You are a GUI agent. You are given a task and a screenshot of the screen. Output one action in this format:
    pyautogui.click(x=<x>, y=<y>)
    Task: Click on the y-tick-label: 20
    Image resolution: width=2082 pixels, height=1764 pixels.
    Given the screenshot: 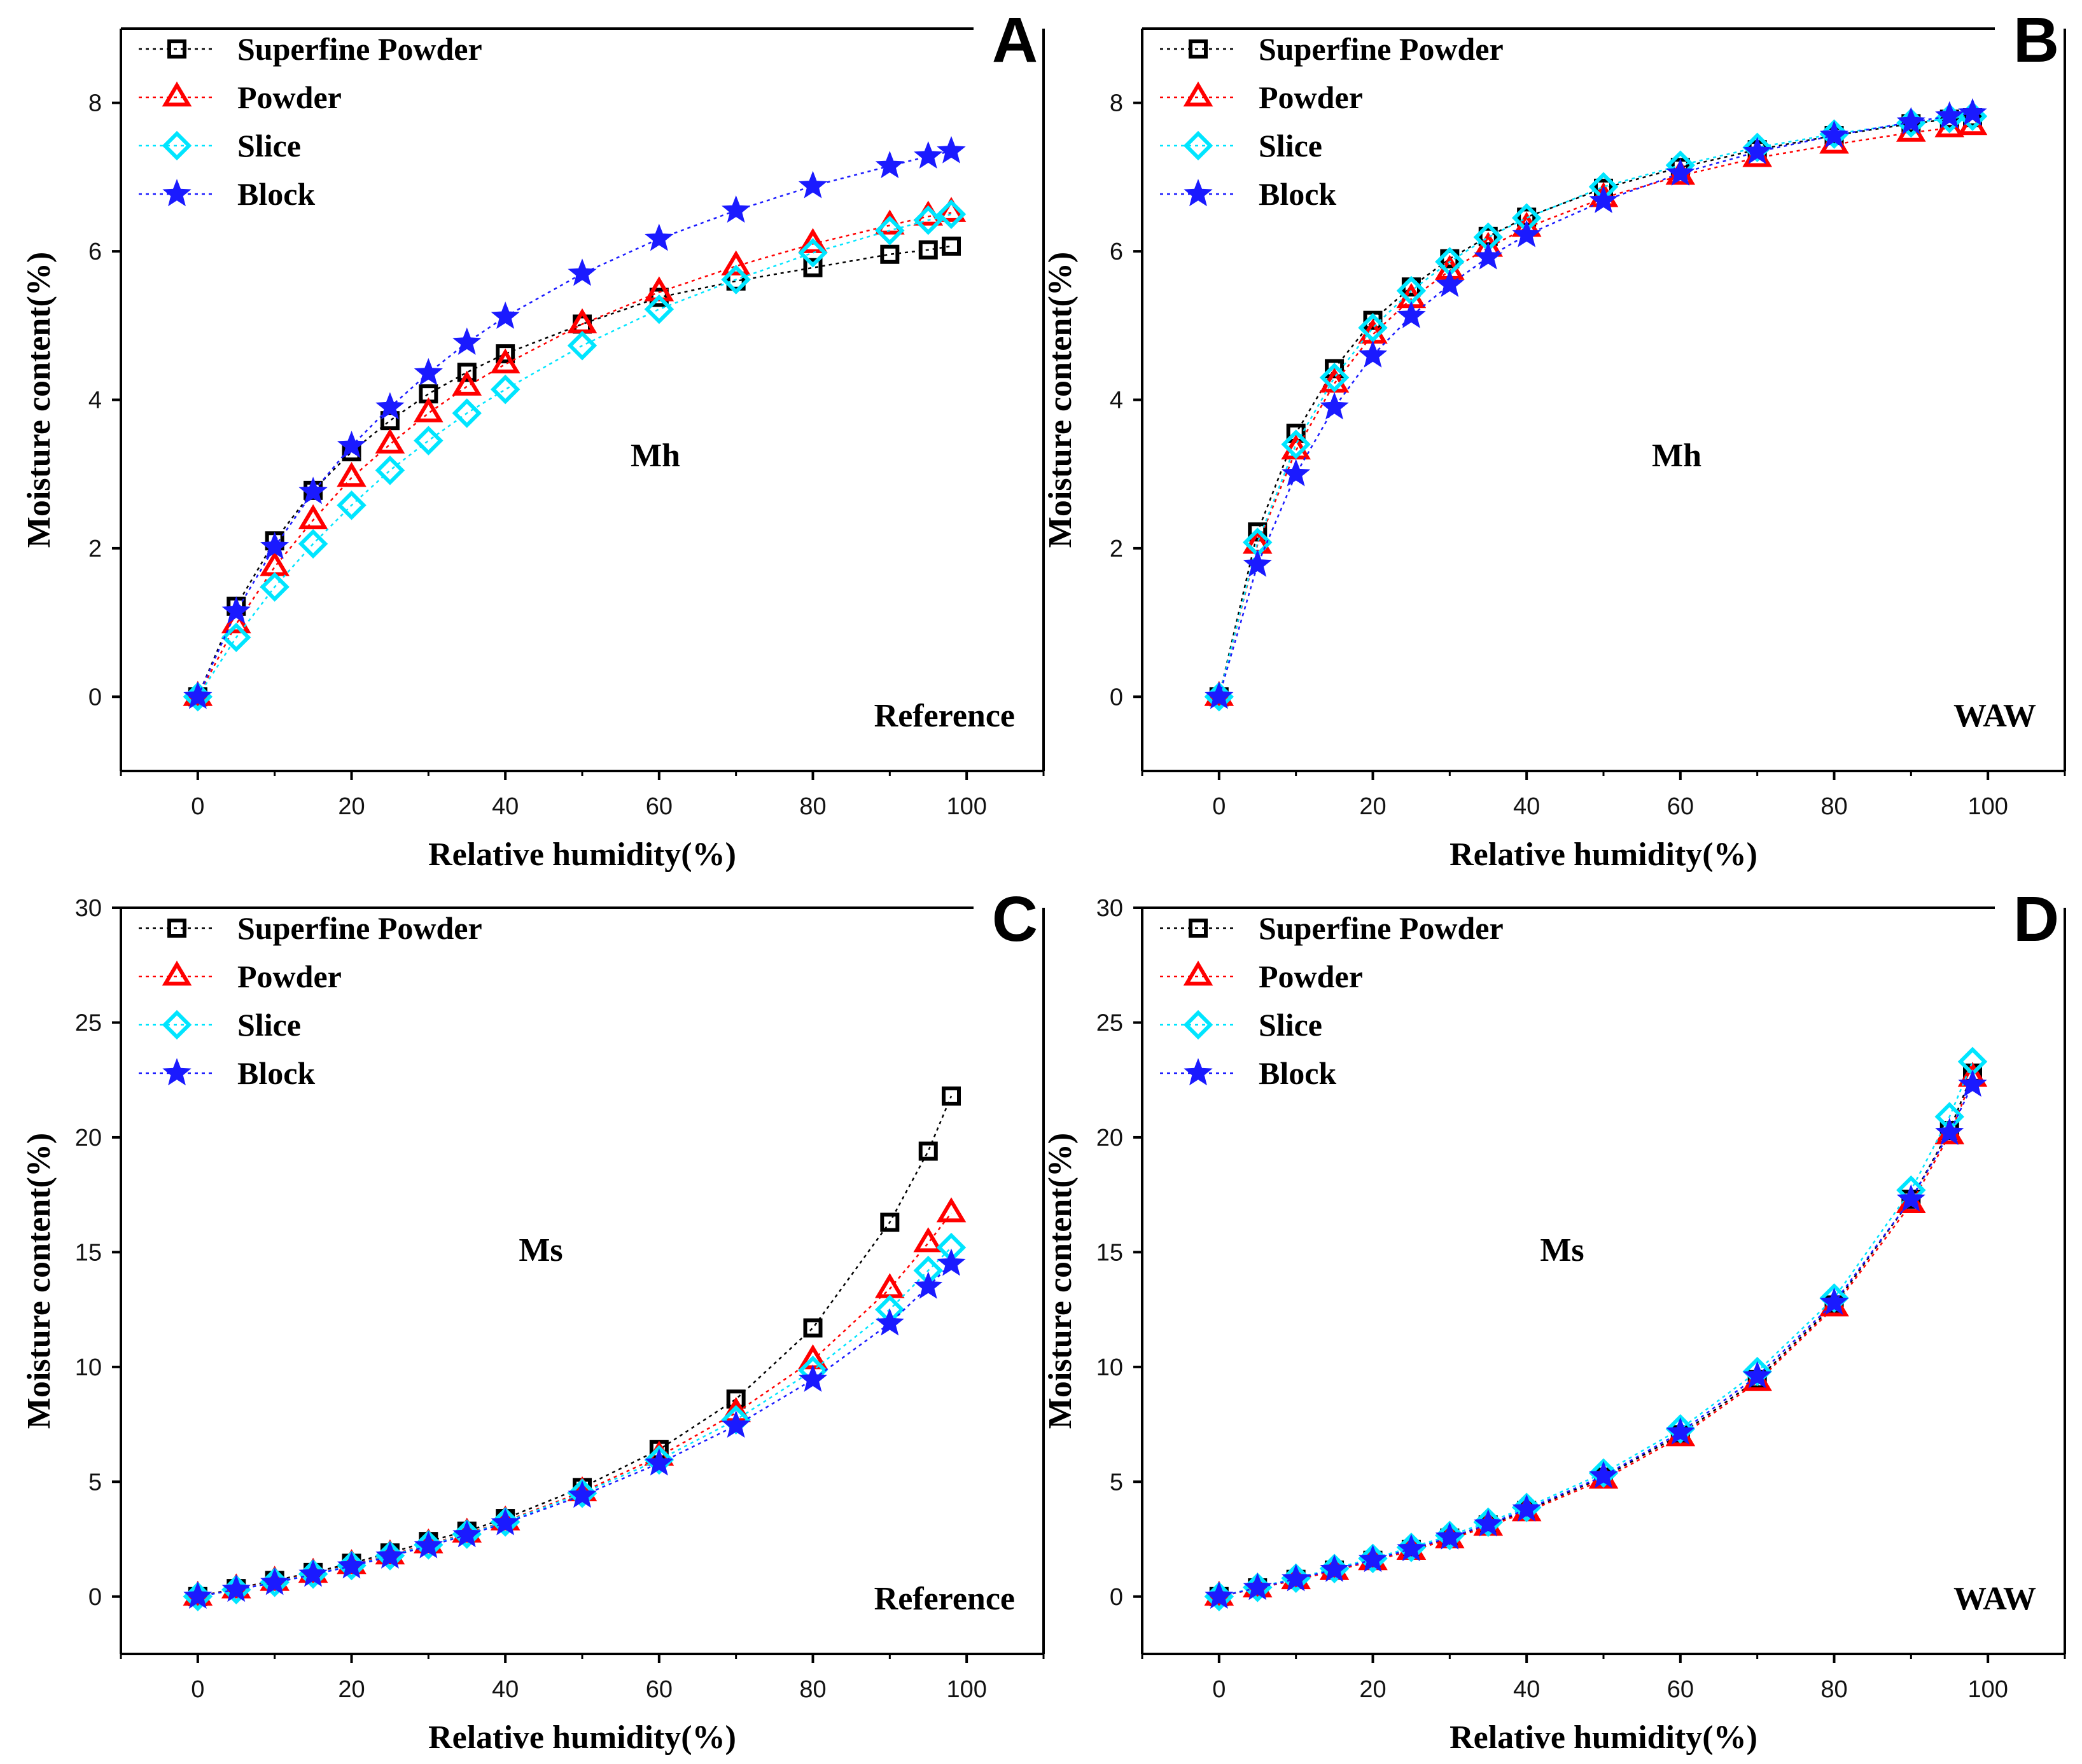 What is the action you would take?
    pyautogui.click(x=88, y=1138)
    